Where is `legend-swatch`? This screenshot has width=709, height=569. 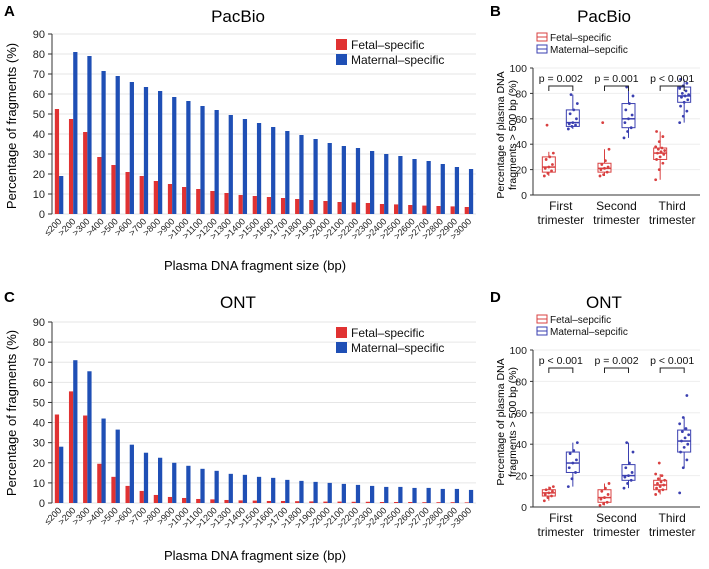 legend-swatch is located at coordinates (341, 347).